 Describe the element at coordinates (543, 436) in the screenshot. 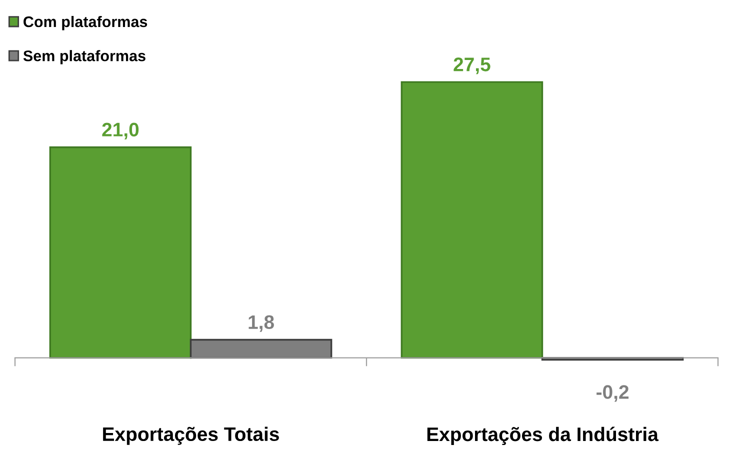

I see `x-tick-label: Exportações da Indústria` at that location.